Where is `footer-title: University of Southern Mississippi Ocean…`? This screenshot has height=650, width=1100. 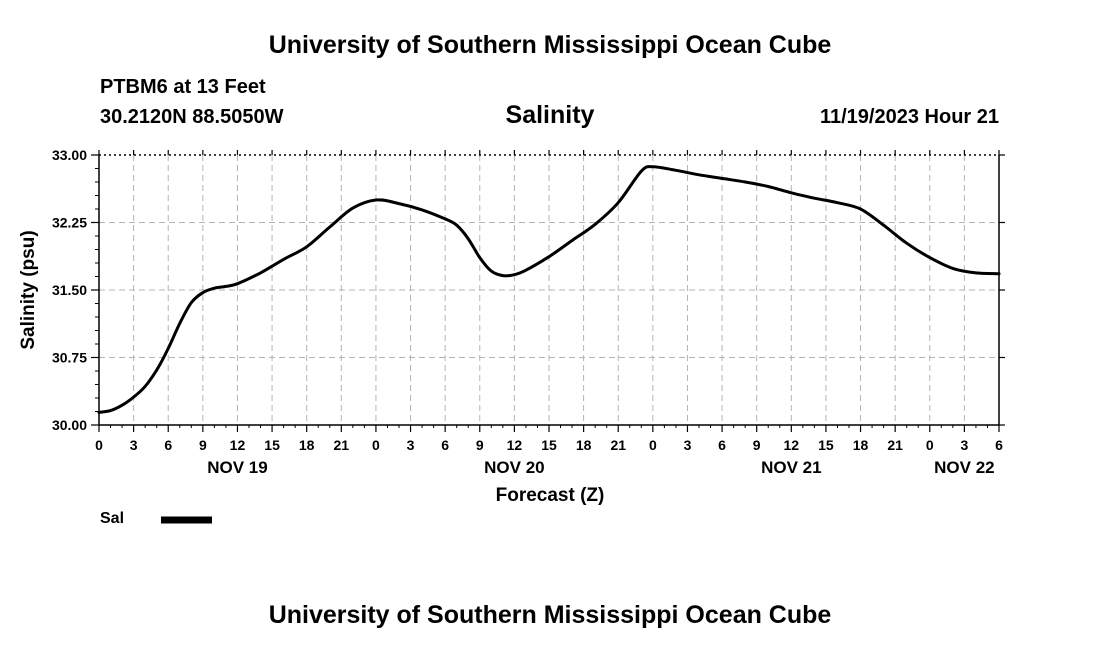 footer-title: University of Southern Mississippi Ocean… is located at coordinates (550, 615).